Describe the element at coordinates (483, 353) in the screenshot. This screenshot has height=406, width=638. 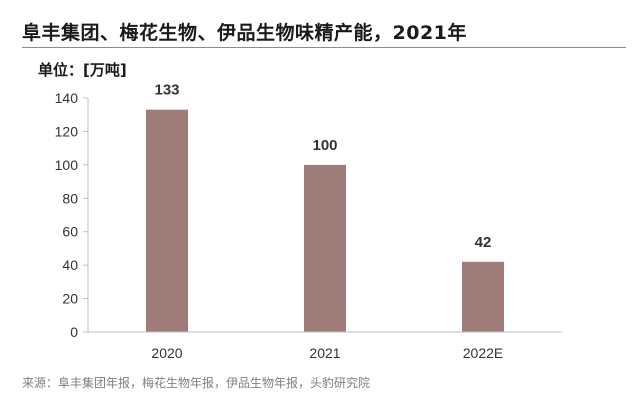
I see `x-tick-label-2022E: 2022E` at that location.